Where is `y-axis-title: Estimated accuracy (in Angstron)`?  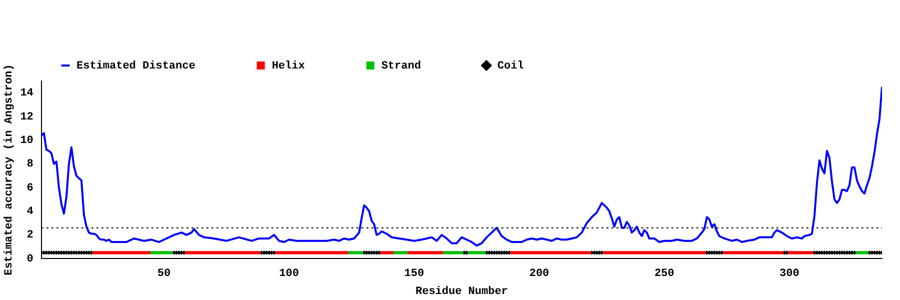 y-axis-title: Estimated accuracy (in Angstron) is located at coordinates (9, 170).